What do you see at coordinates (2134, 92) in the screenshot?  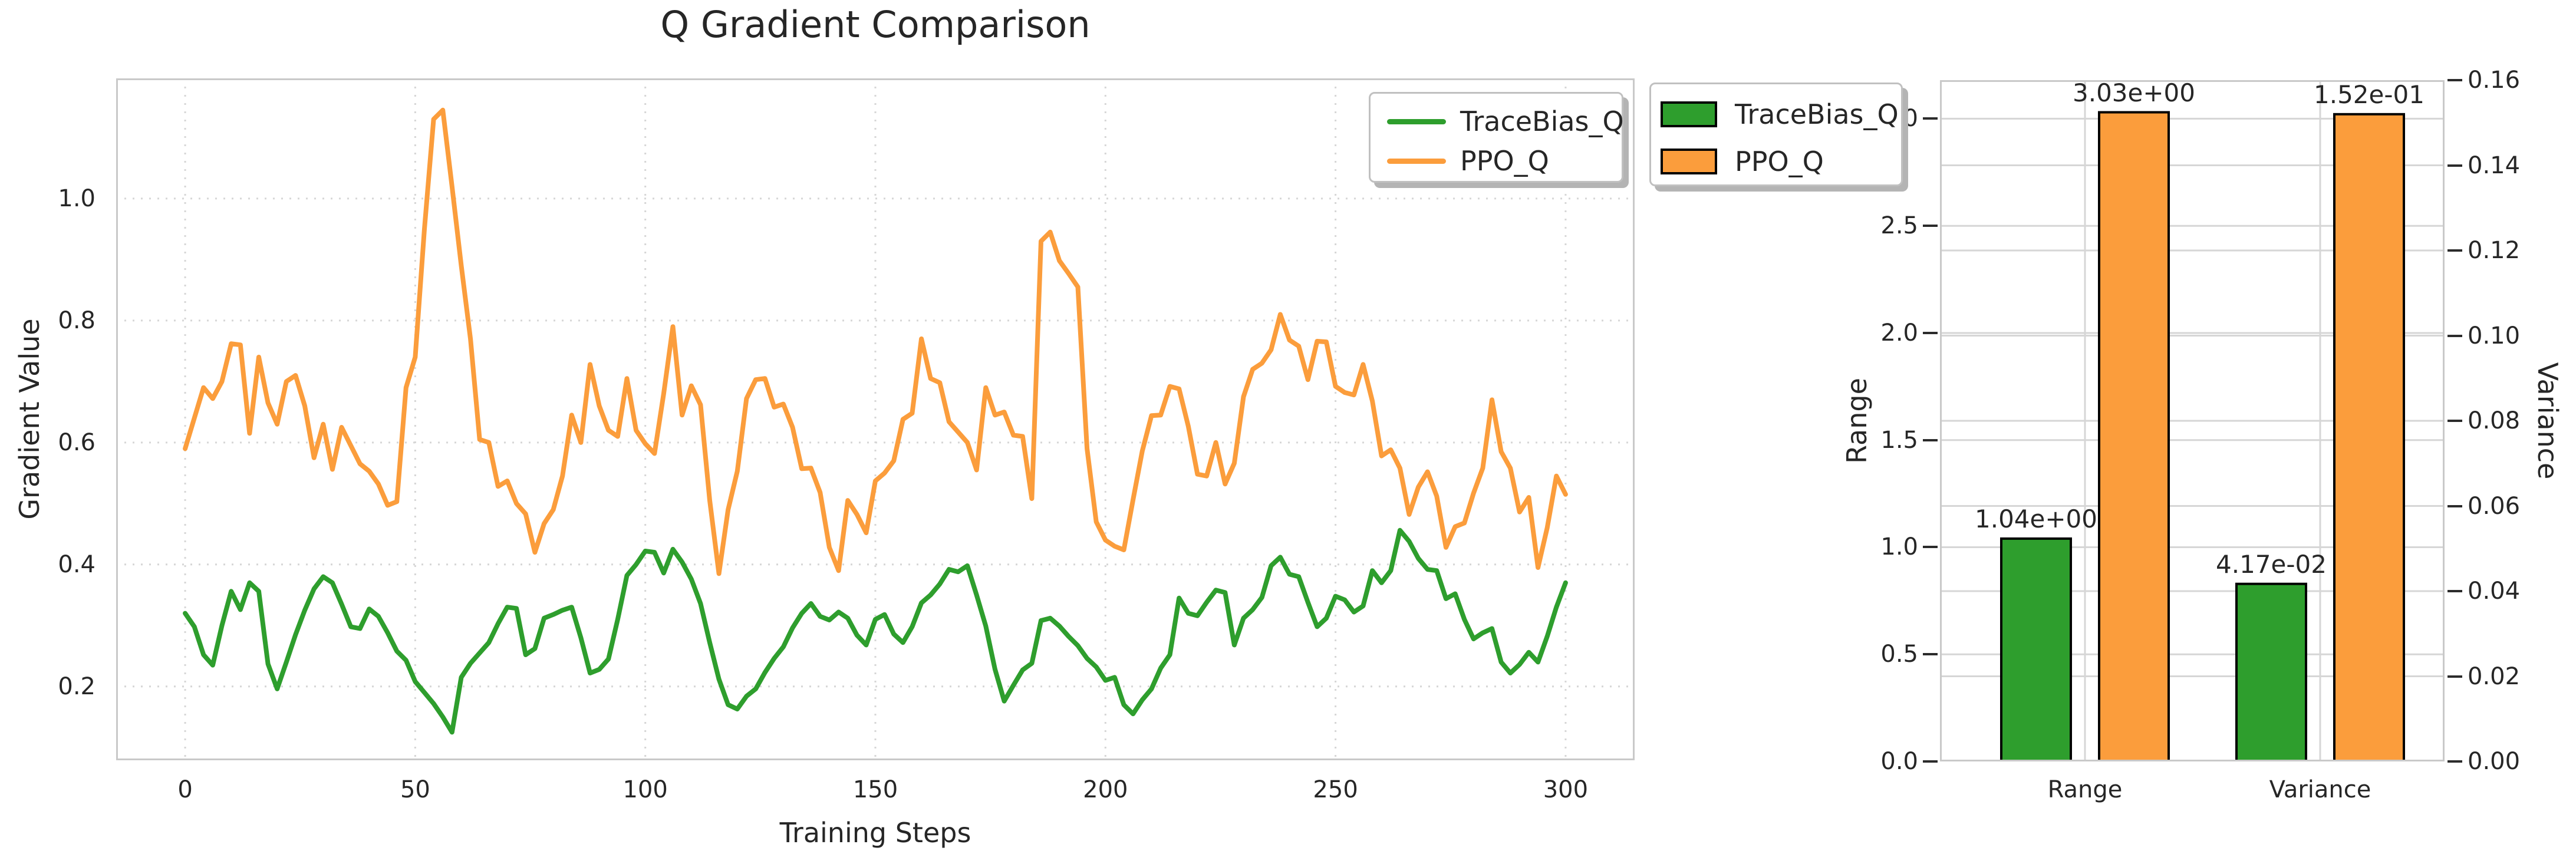 I see `bar-value-label: 3.03e+00` at bounding box center [2134, 92].